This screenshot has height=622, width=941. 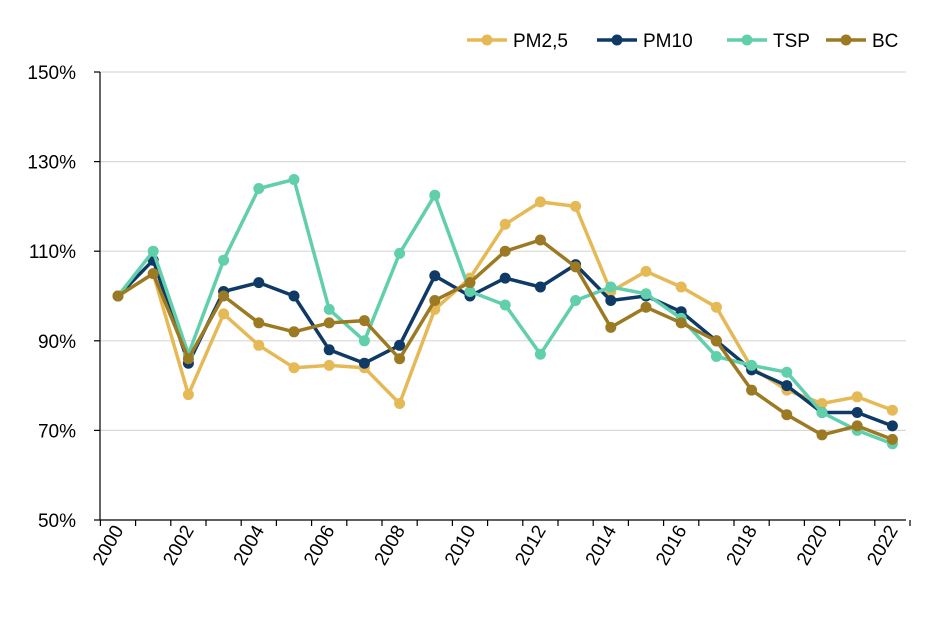 What do you see at coordinates (540, 41) in the screenshot?
I see `legend-label-pm2-5: PM2,5` at bounding box center [540, 41].